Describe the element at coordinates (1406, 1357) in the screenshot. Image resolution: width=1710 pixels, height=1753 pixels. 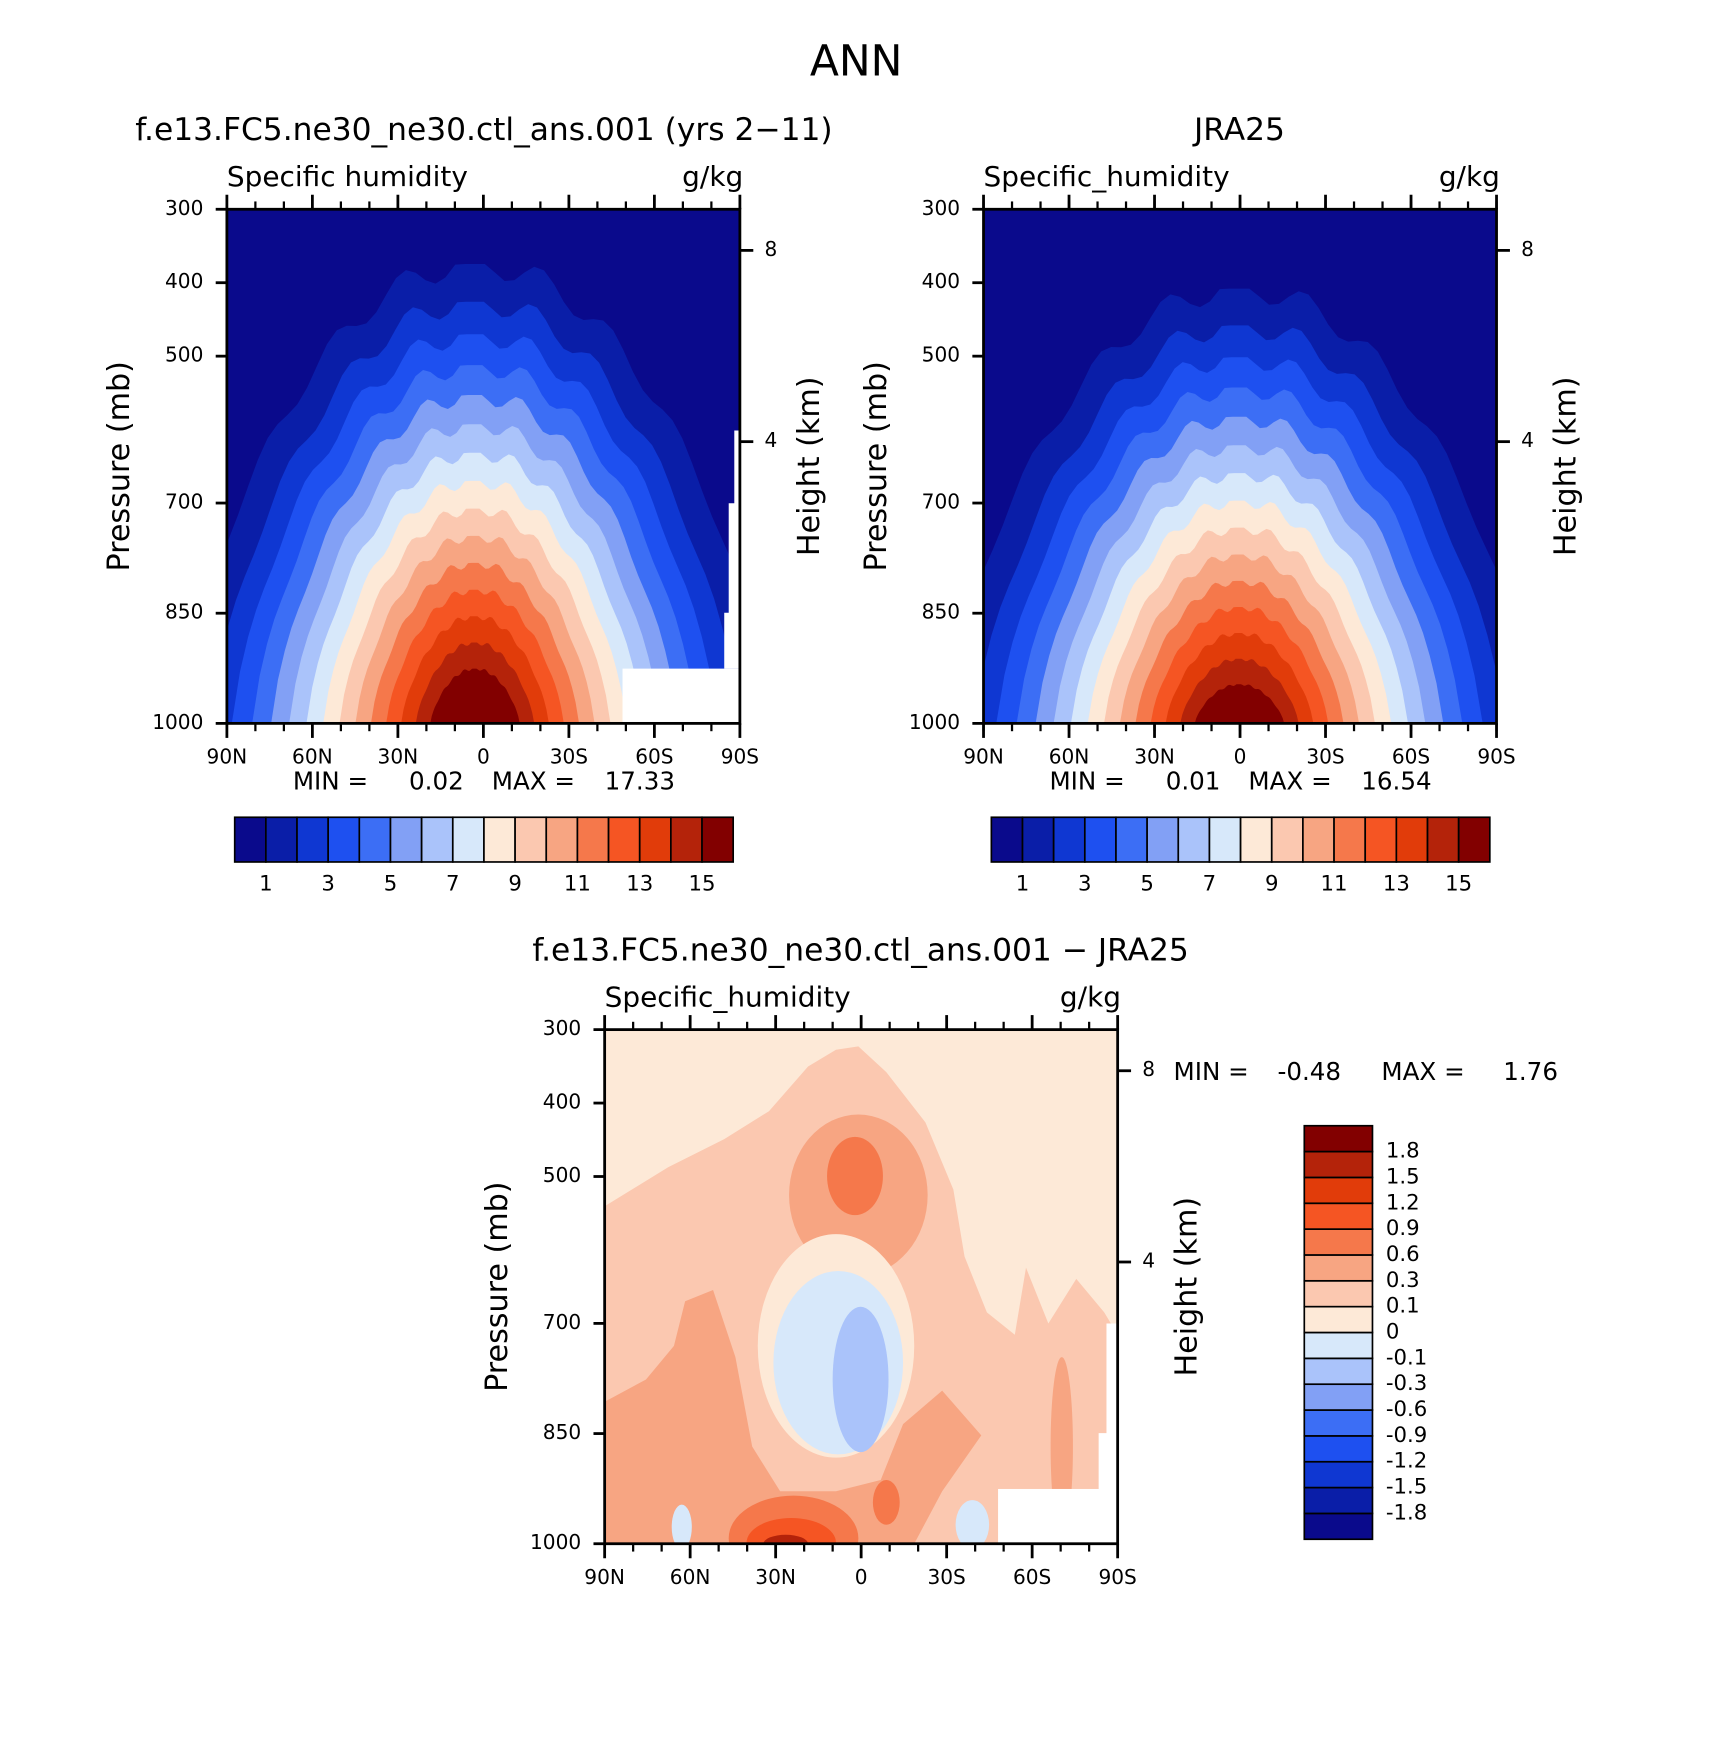
I see `colorbar-label: -0.1` at that location.